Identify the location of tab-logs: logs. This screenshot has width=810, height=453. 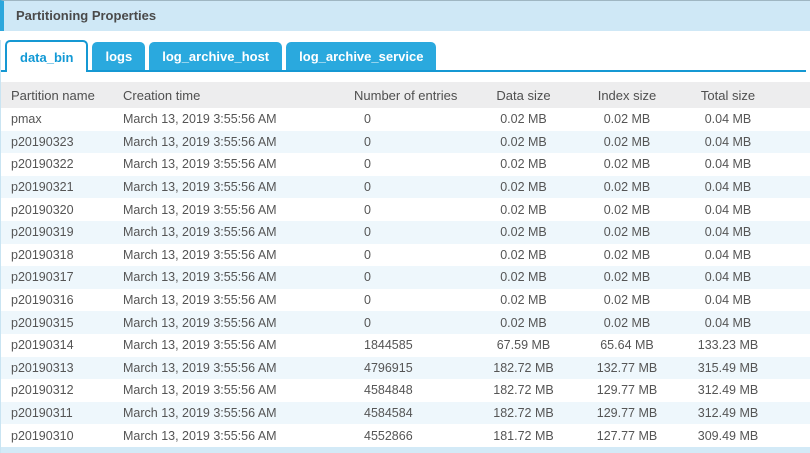
(119, 56).